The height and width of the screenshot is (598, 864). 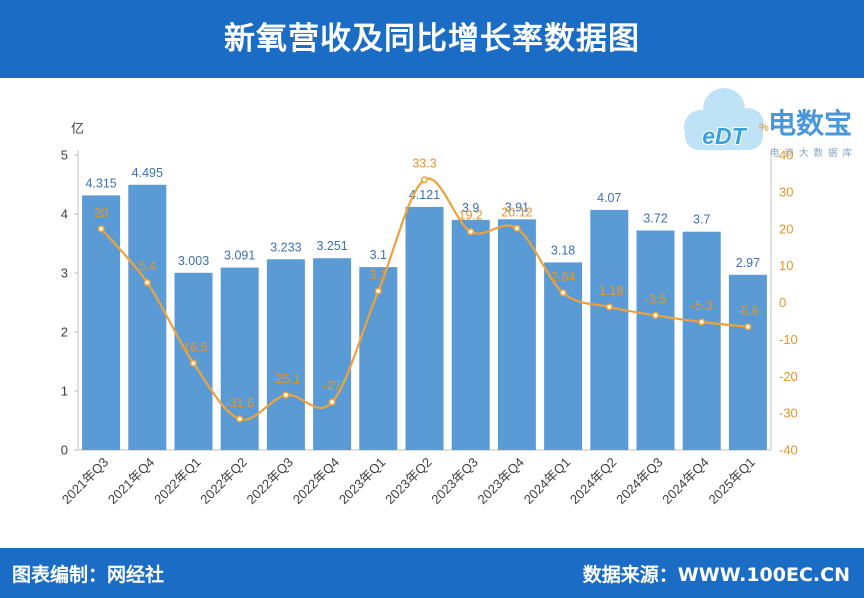 I want to click on left-tick-label-1: 0, so click(x=64, y=450).